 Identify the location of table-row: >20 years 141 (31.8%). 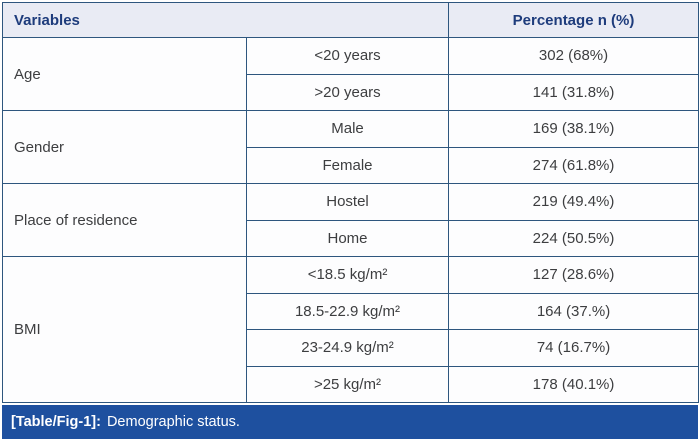
(351, 92).